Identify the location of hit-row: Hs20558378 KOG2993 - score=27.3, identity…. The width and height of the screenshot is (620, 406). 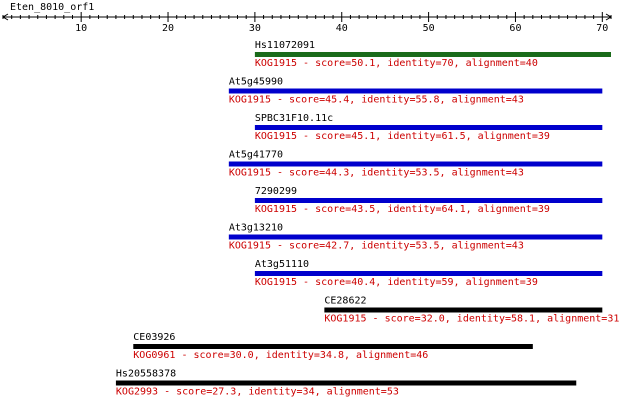
(346, 383).